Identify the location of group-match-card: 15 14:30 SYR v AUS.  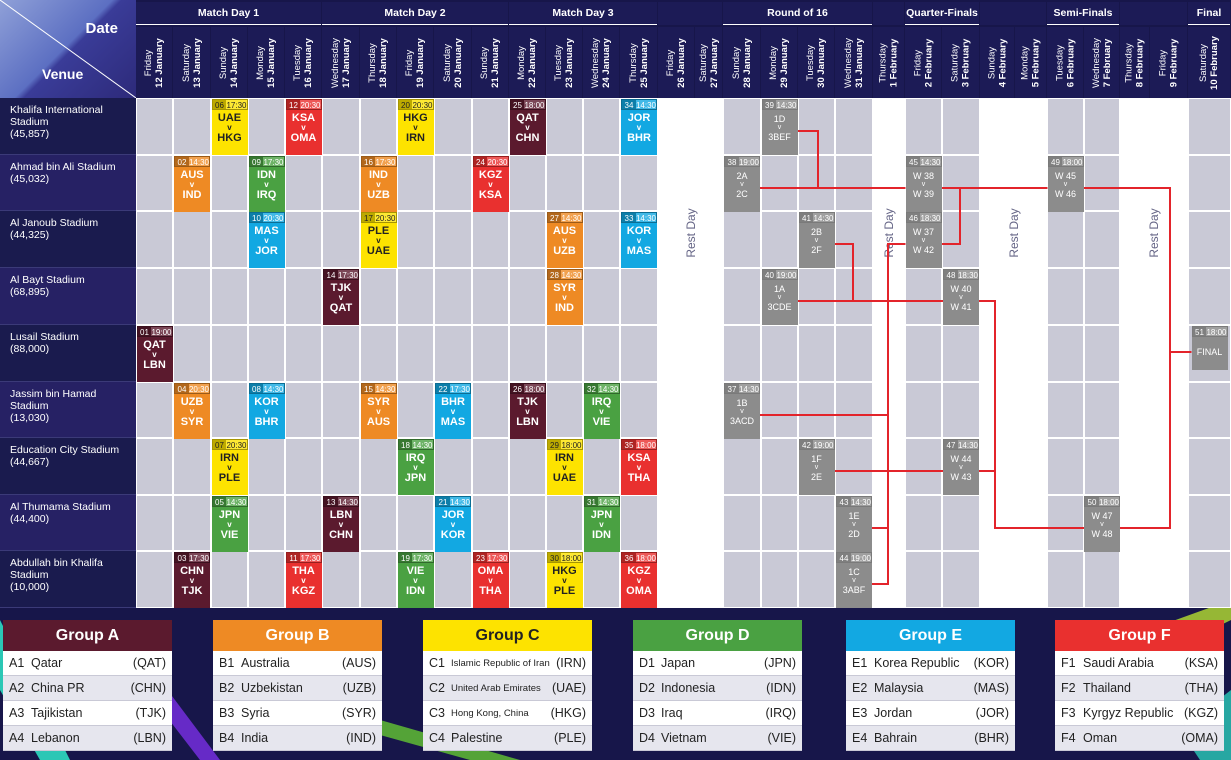
(378, 411).